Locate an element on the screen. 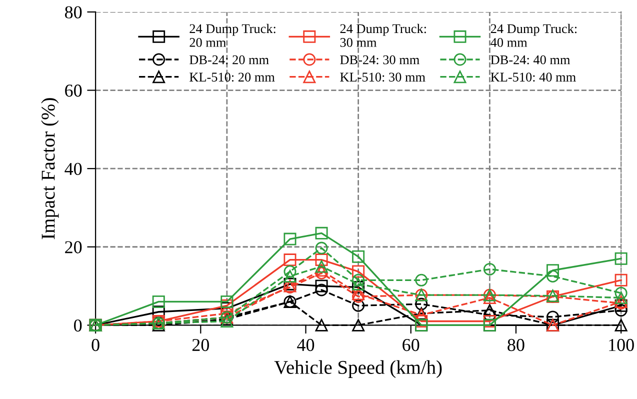 This screenshot has width=637, height=399. x-tick-label: 60 is located at coordinates (411, 345).